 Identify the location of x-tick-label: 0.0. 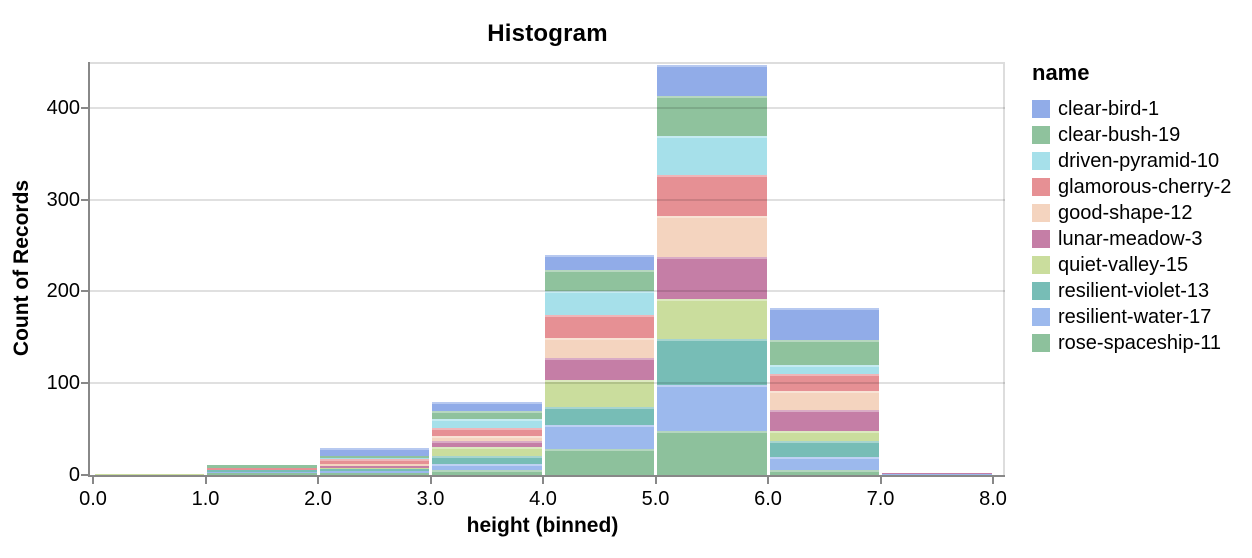
(93, 499).